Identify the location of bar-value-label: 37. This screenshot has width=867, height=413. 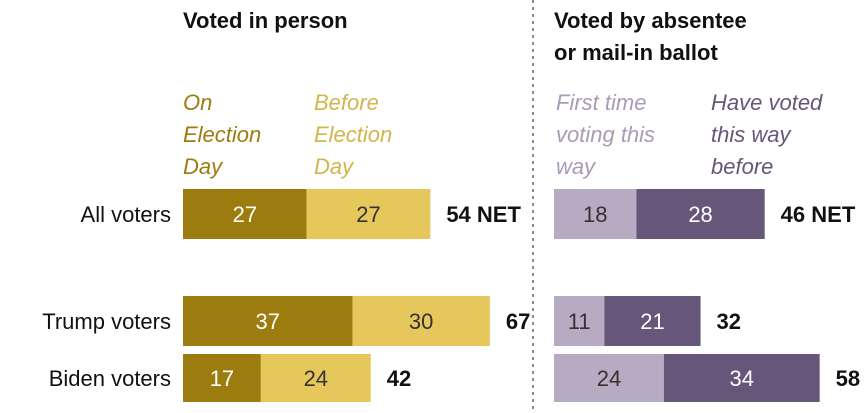
(267, 321).